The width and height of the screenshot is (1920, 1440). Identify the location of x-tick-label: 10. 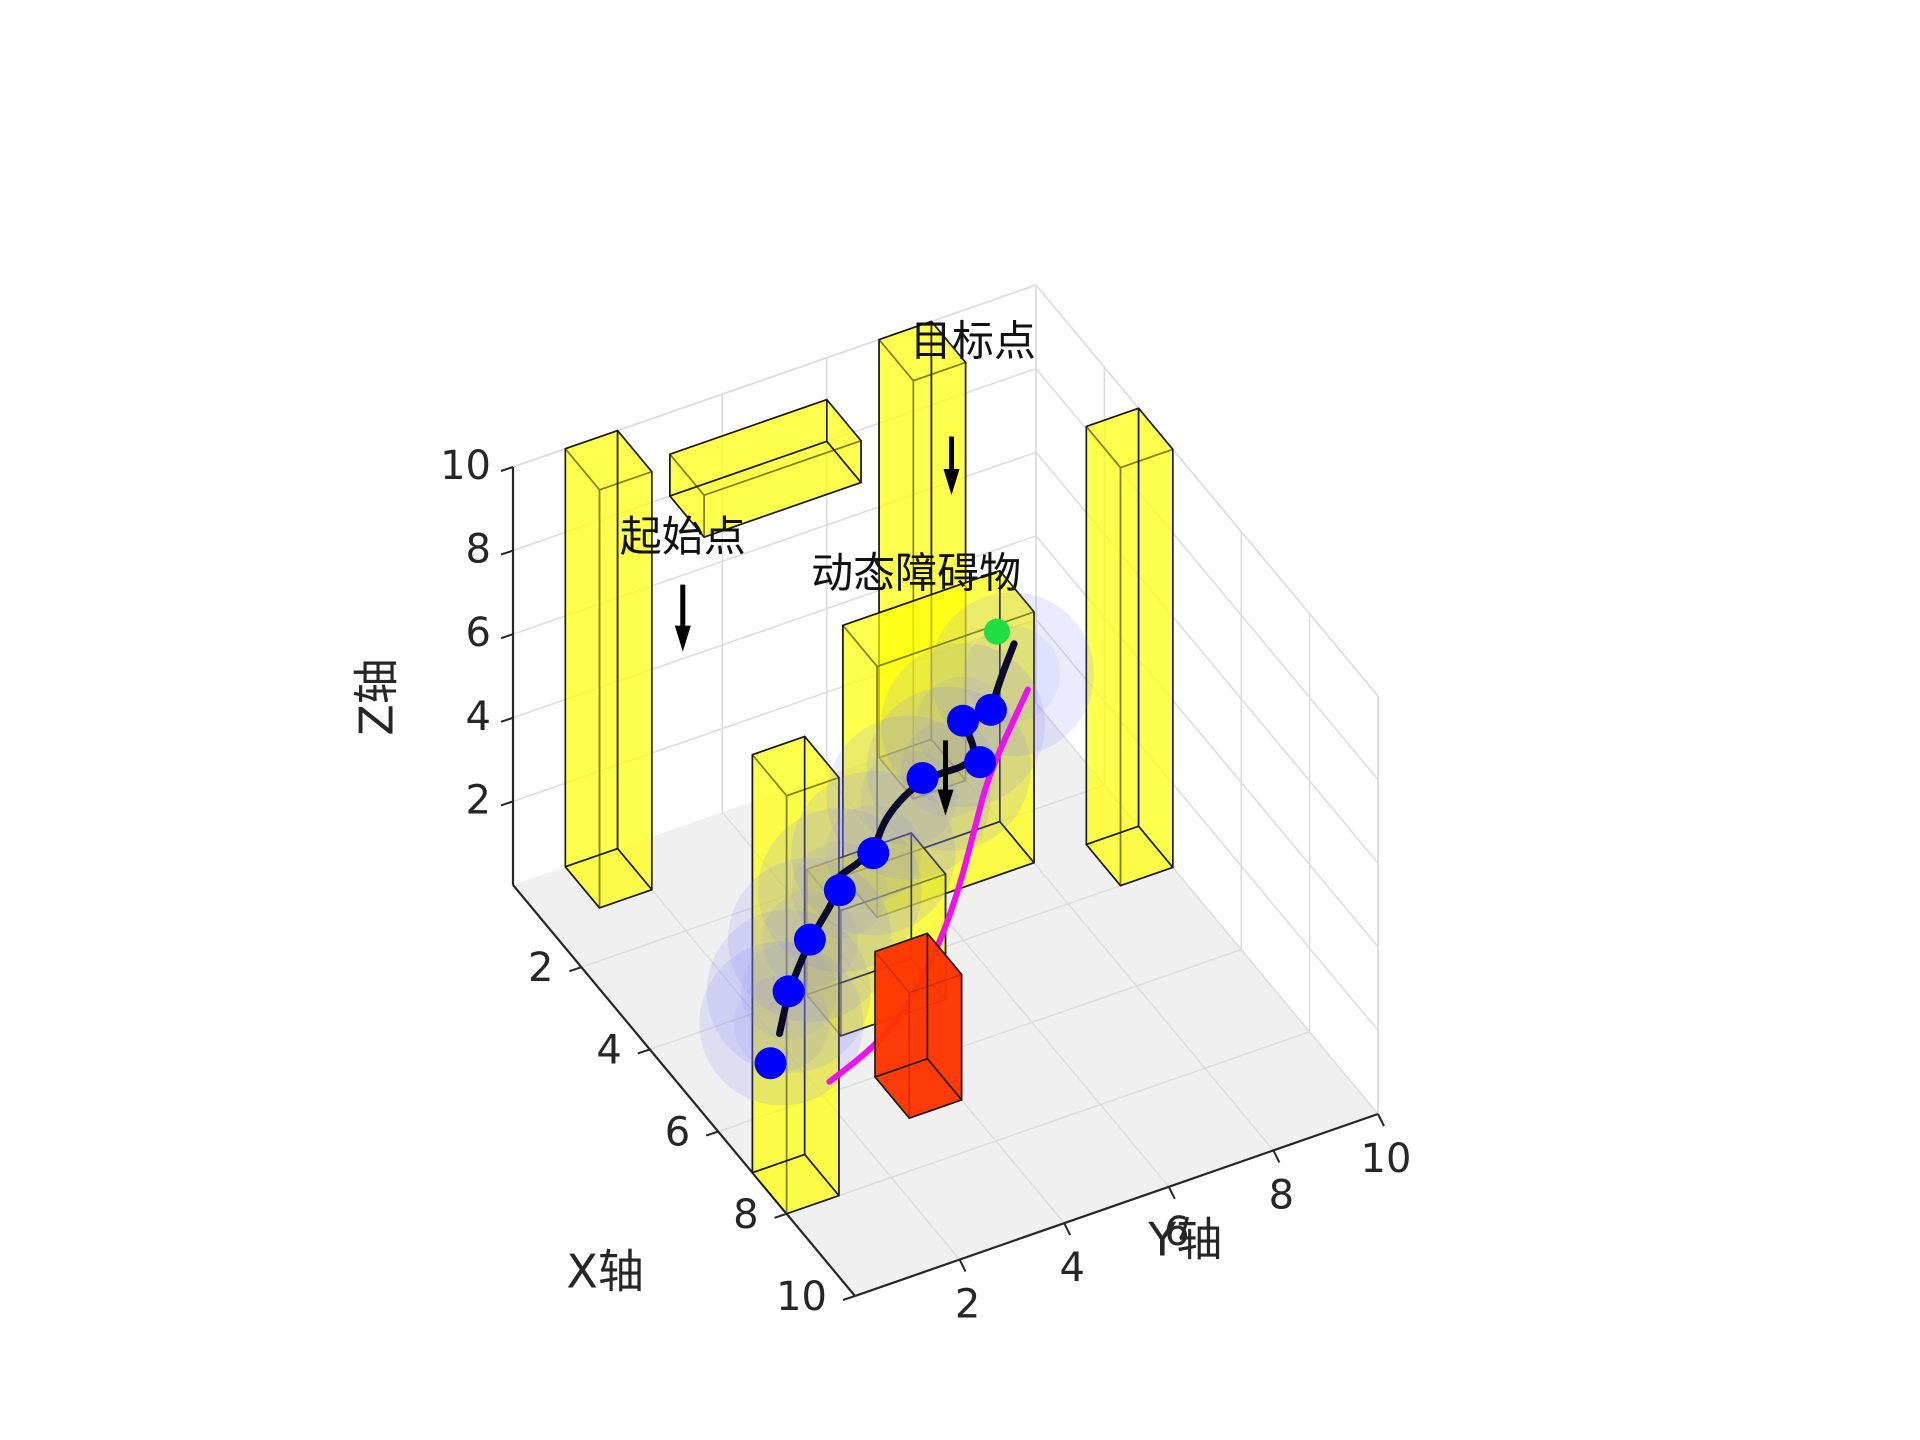
(801, 1297).